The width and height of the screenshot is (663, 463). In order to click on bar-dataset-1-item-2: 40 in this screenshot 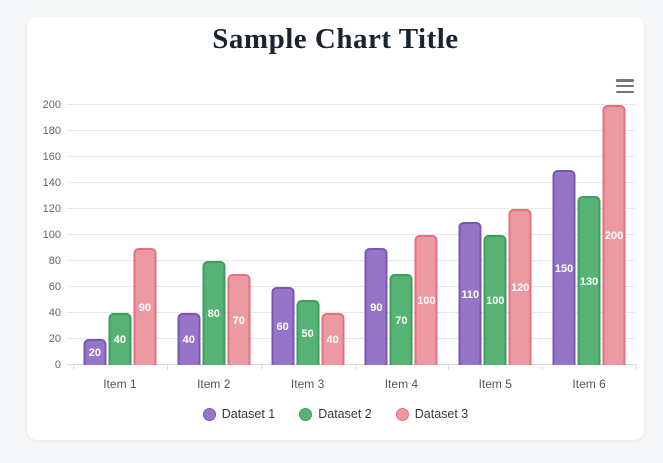, I will do `click(189, 339)`.